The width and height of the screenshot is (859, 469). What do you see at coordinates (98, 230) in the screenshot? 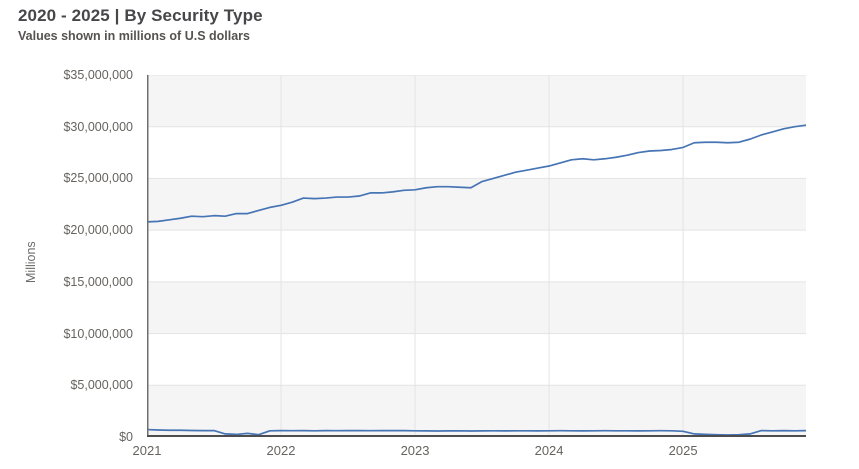
I see `y-tick-label: $20,000,000` at bounding box center [98, 230].